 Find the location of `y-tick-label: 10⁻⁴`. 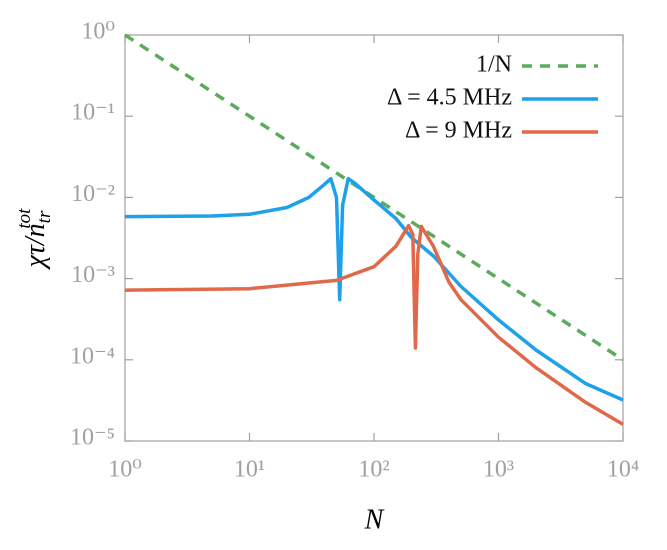

y-tick-label: 10⁻⁴ is located at coordinates (92, 356).